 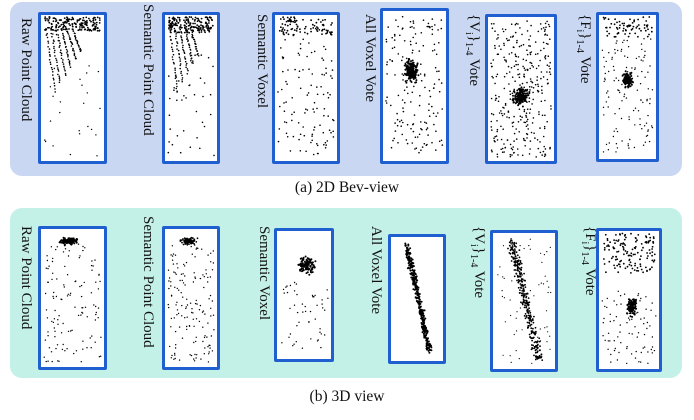 I want to click on label-semantic-point-cloud-3d: Semantic Point Cloud, so click(x=148, y=282).